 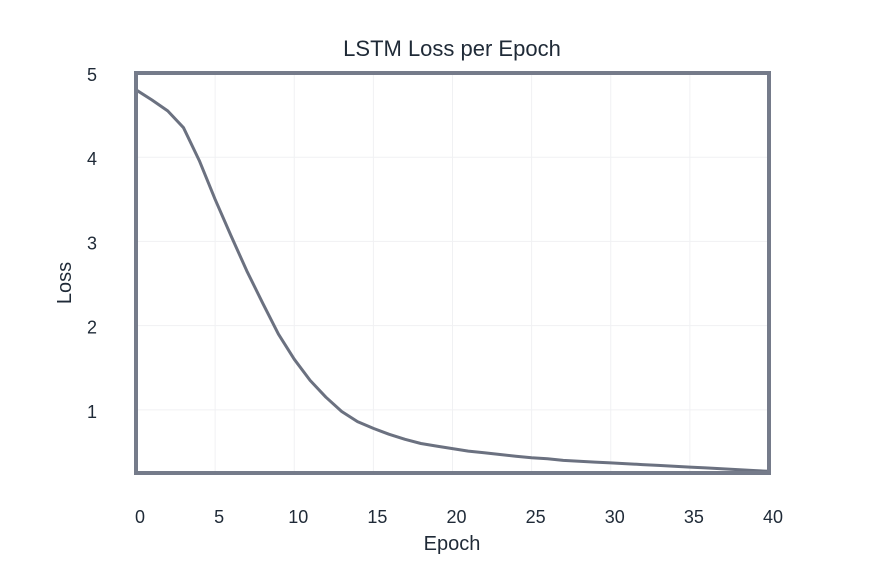 I want to click on x-tick-label: 10, so click(x=298, y=517).